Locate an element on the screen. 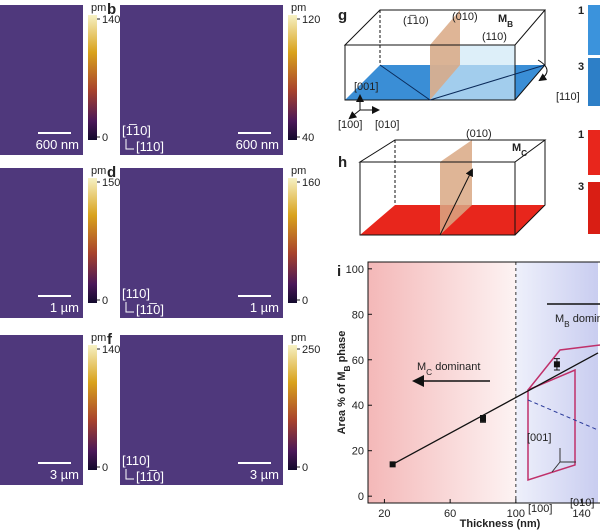 The width and height of the screenshot is (600, 530). panel-label: d is located at coordinates (111, 172).